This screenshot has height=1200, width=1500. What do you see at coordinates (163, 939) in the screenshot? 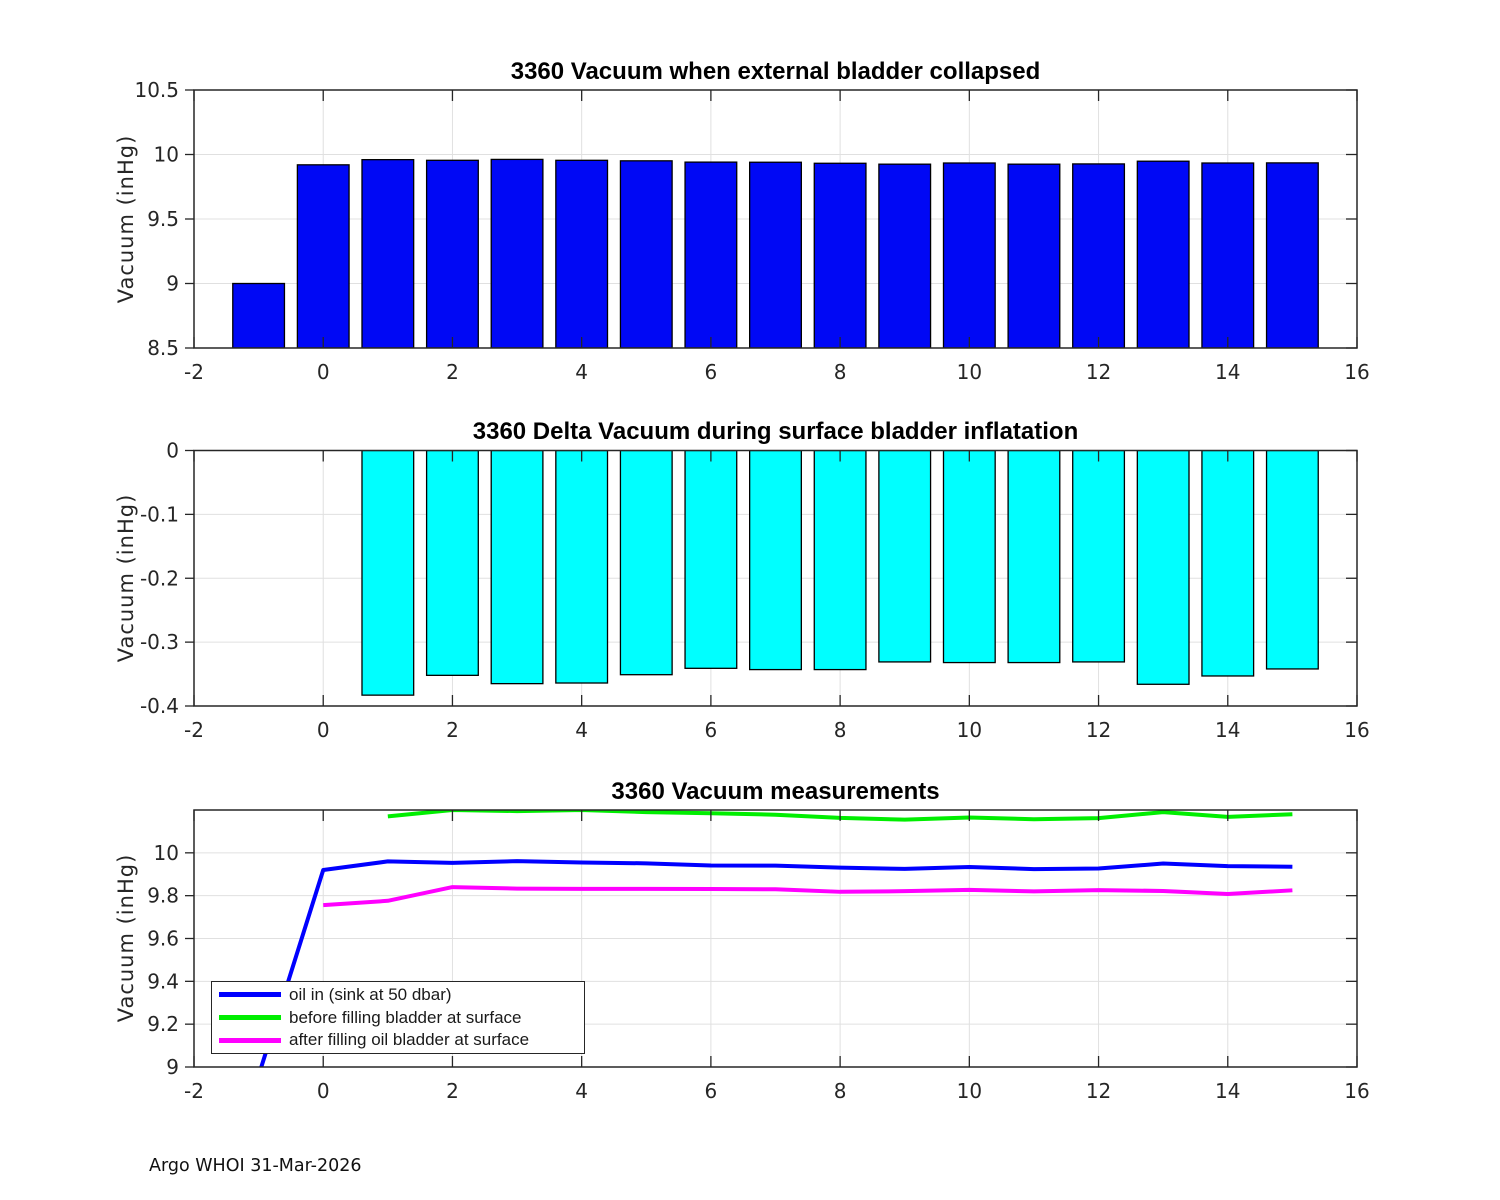
I see `svg-text: 9.6` at bounding box center [163, 939].